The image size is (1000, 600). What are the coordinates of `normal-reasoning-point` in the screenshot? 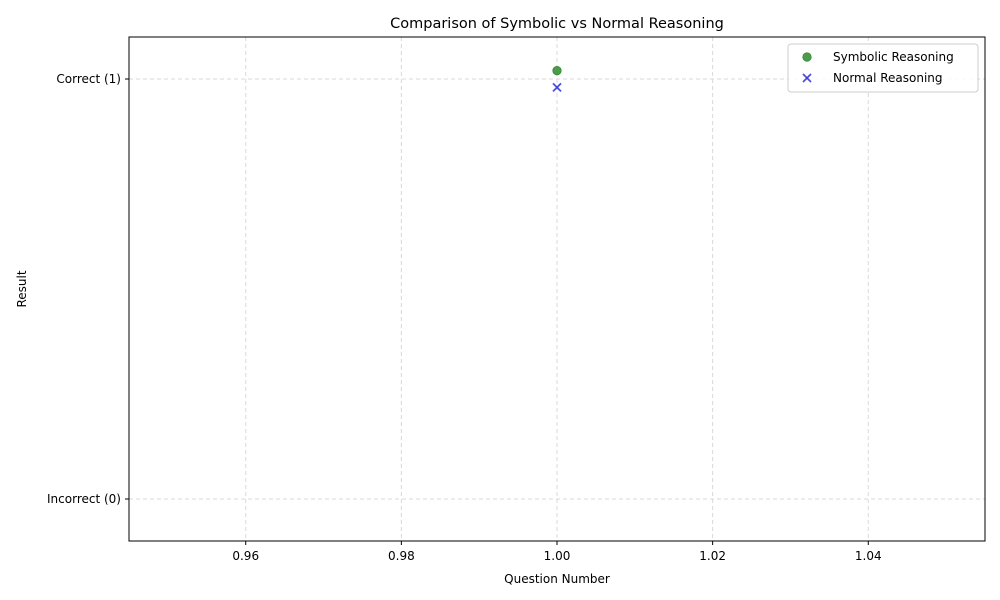 It's located at (557, 87).